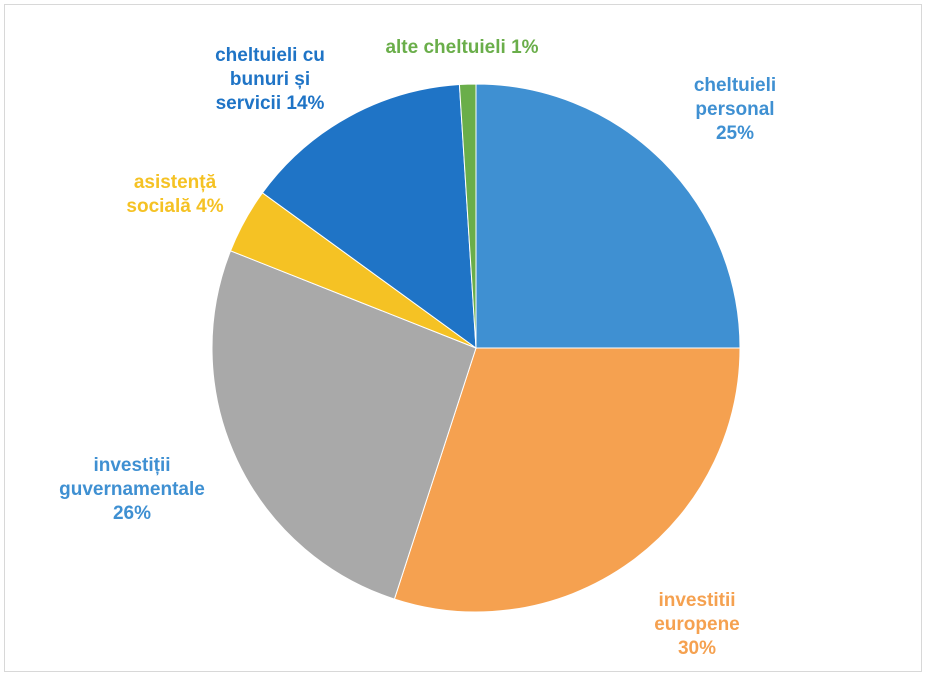  Describe the element at coordinates (735, 133) in the screenshot. I see `value-label: 25%` at that location.